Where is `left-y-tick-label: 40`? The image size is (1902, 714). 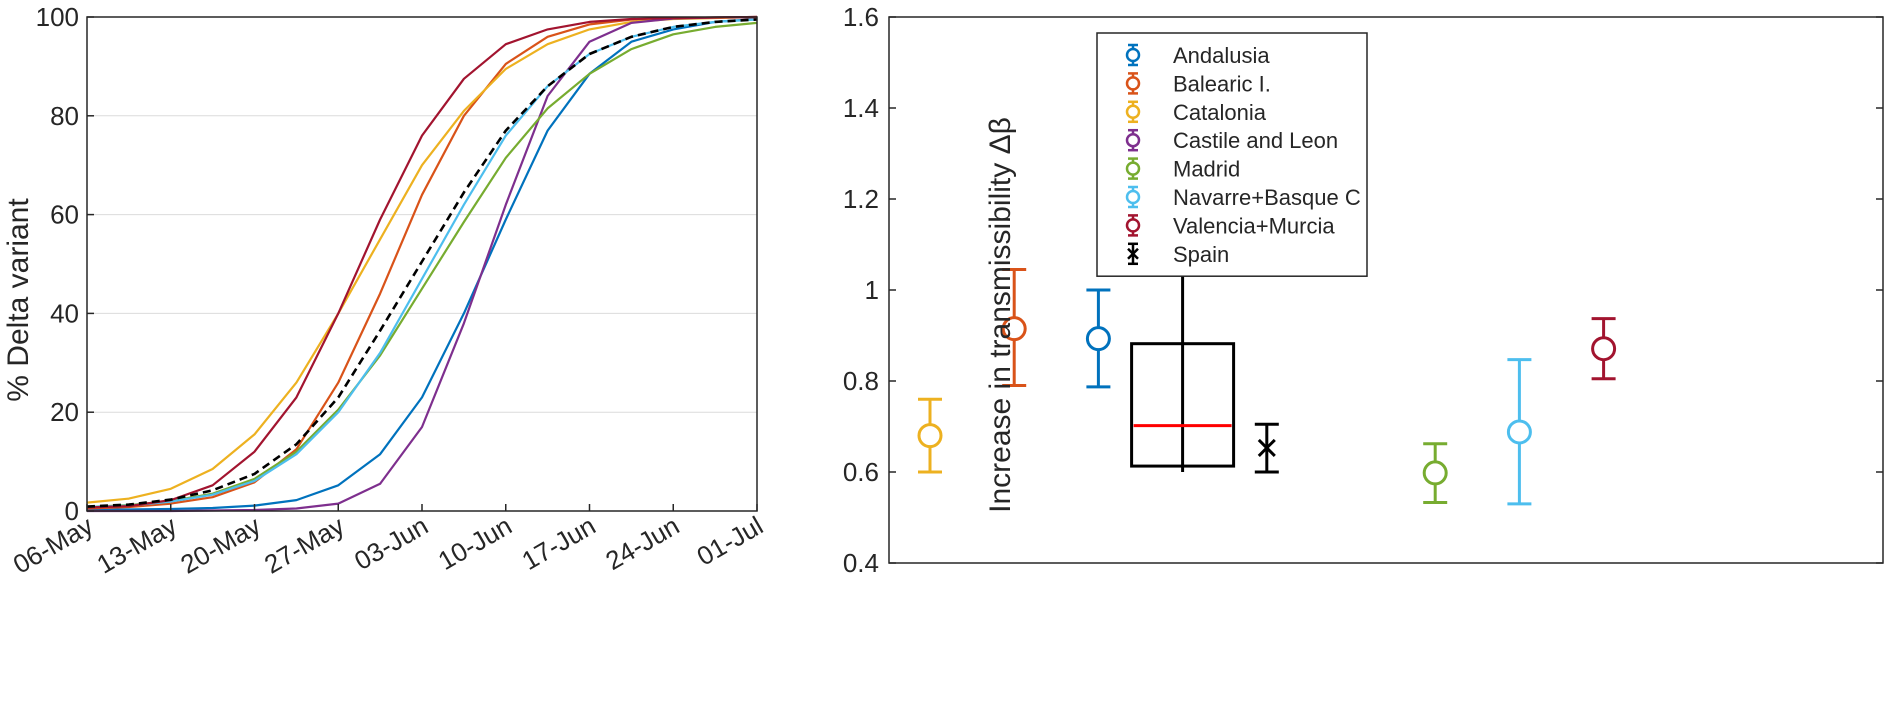
left-y-tick-label: 40 is located at coordinates (64, 313).